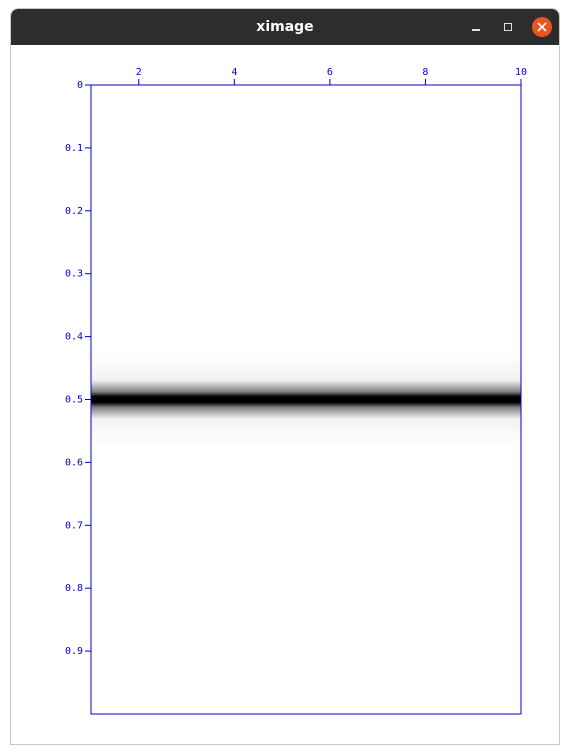  What do you see at coordinates (234, 72) in the screenshot?
I see `x-tick-label: 4` at bounding box center [234, 72].